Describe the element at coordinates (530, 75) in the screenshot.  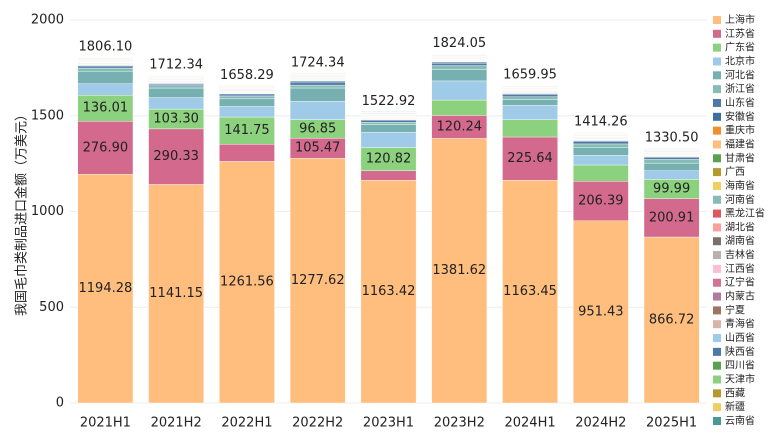
I see `total-label: 1659.95` at that location.